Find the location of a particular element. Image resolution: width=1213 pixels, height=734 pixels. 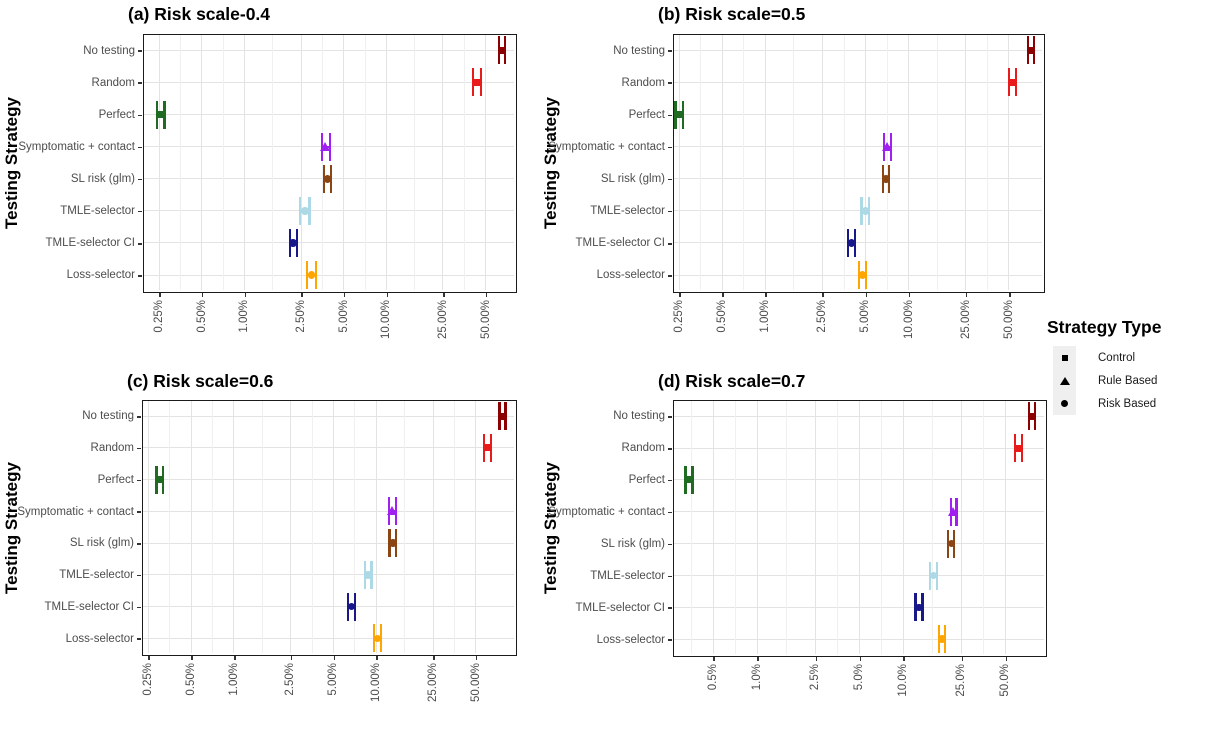

x-tick-label: 10.0% is located at coordinates (903, 680).